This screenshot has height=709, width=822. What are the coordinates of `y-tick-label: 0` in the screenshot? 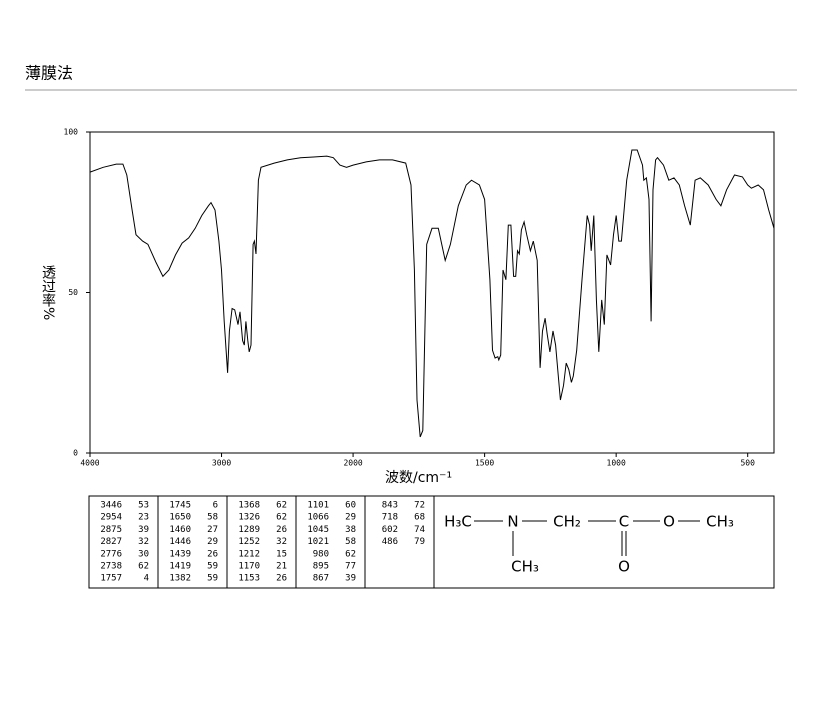 It's located at (75, 453).